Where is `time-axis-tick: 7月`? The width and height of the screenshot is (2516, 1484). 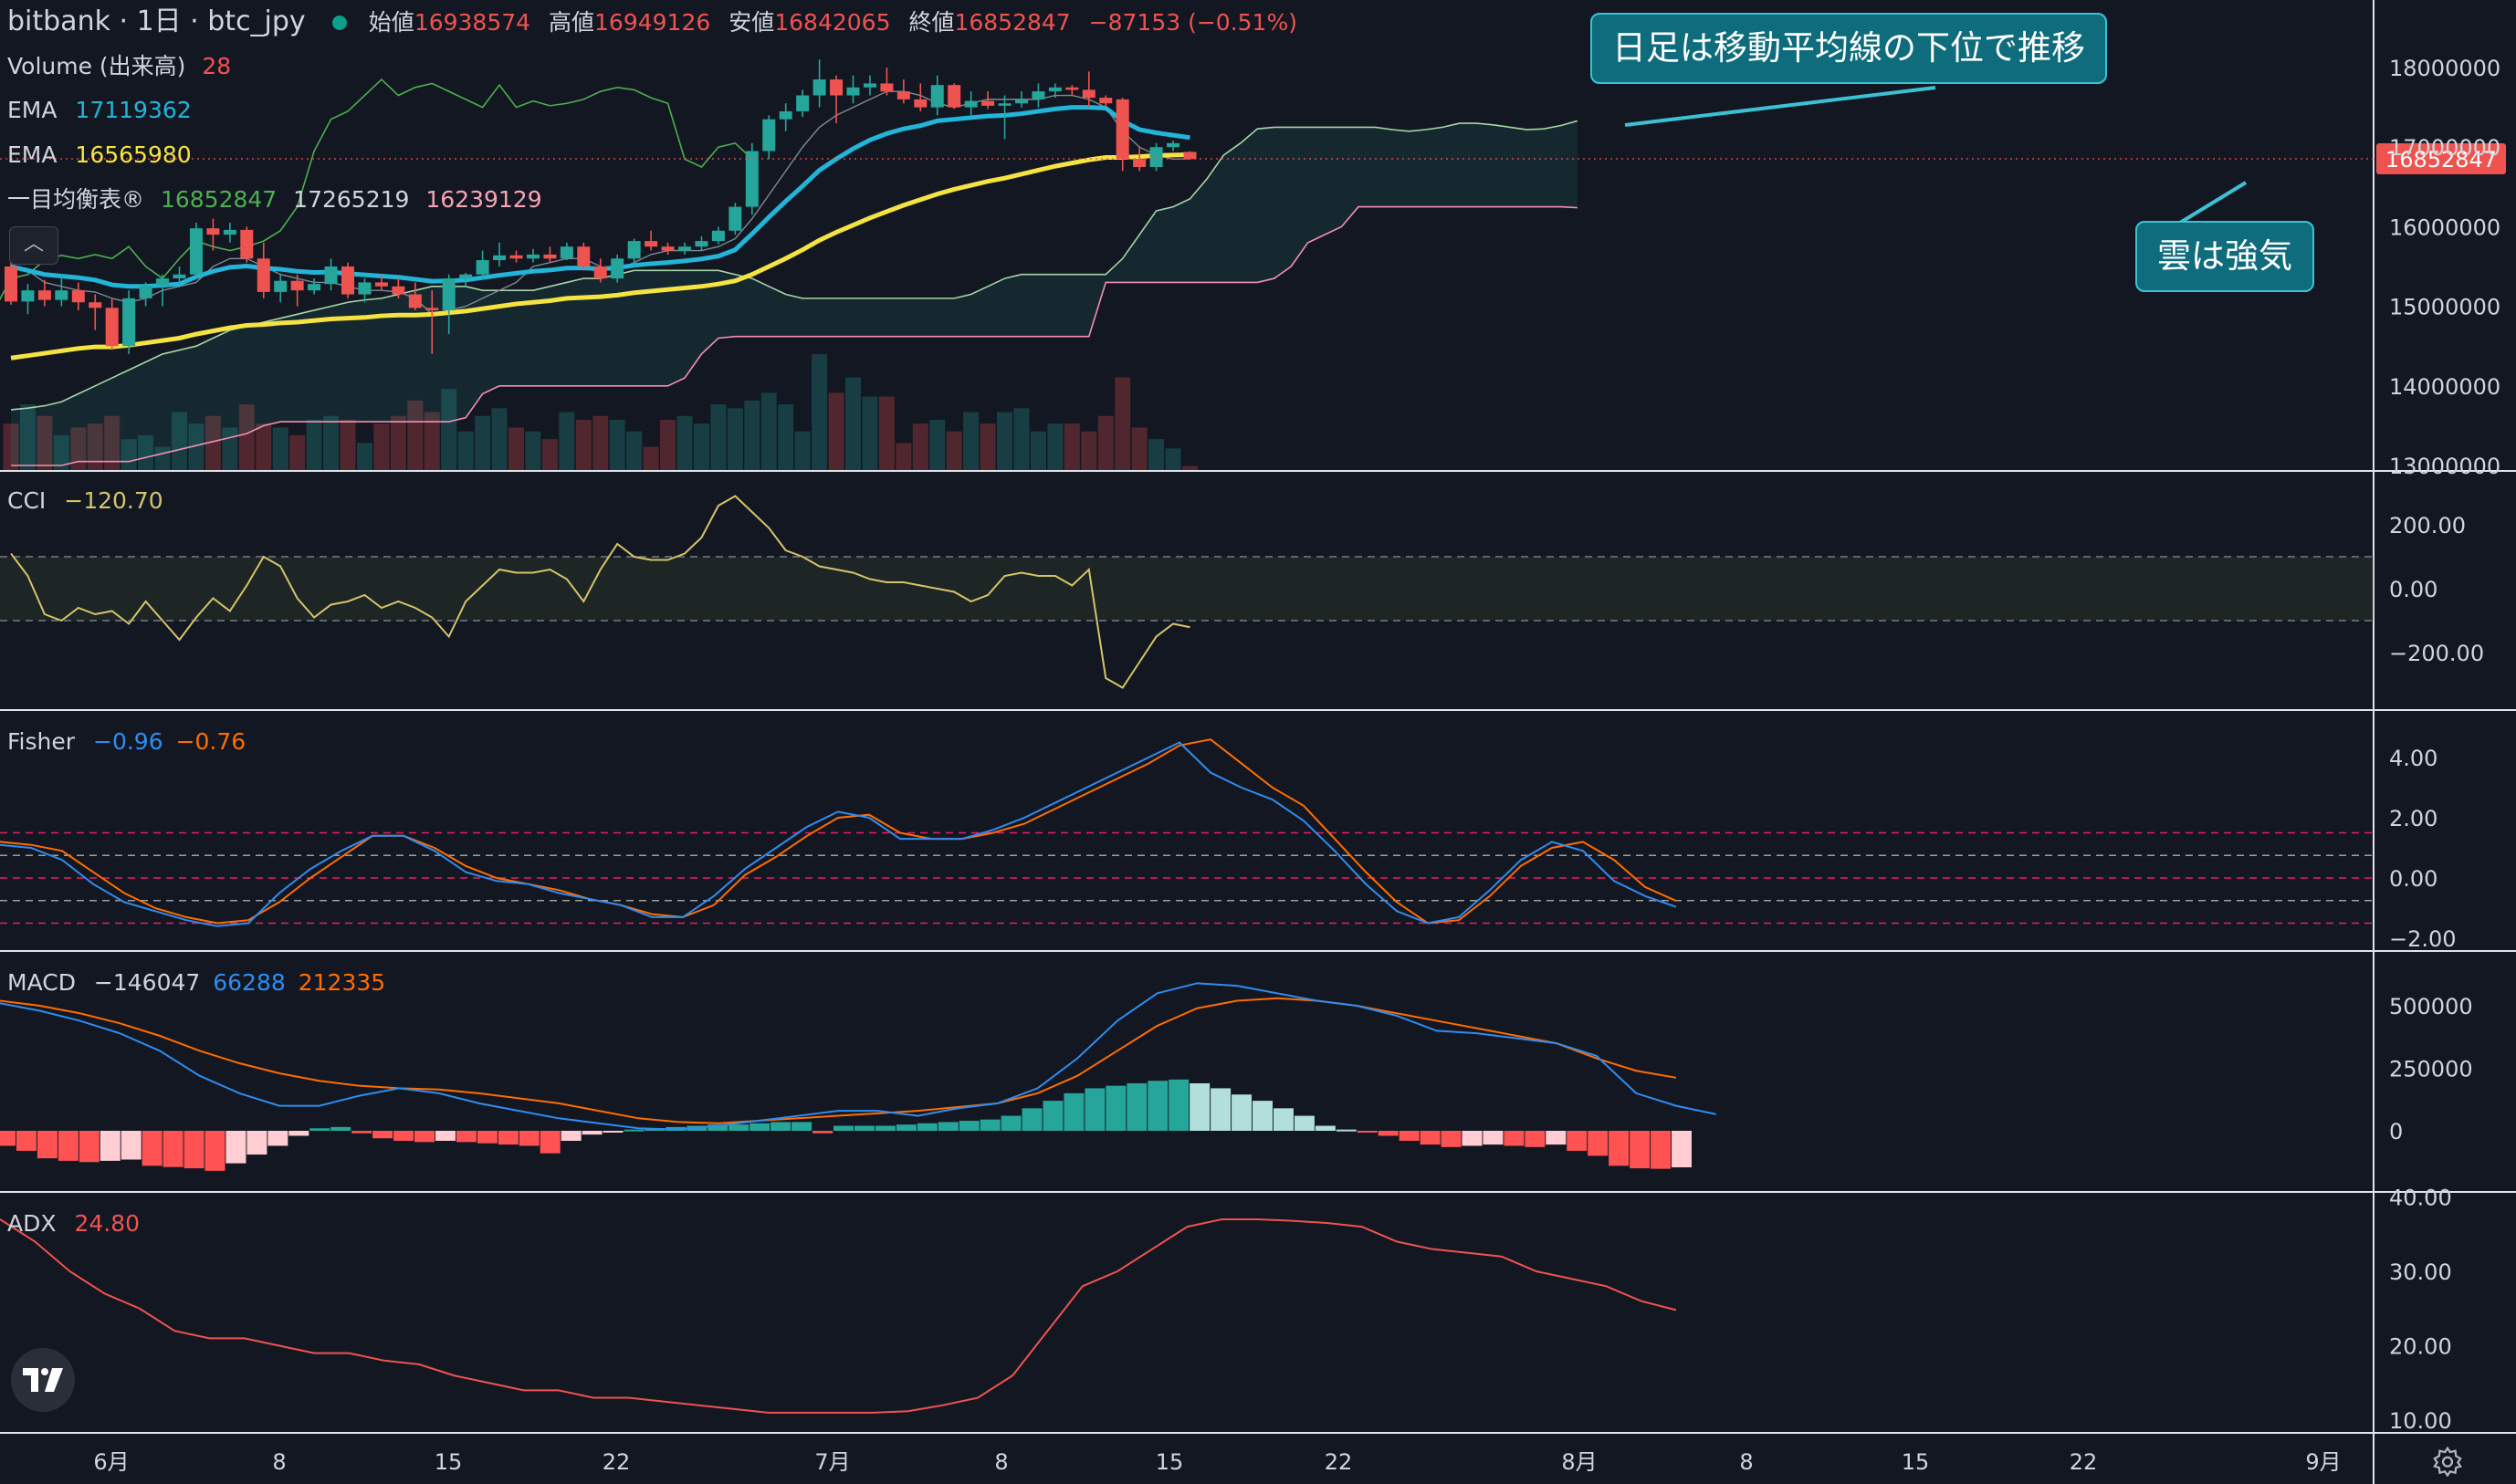
time-axis-tick: 7月 is located at coordinates (832, 1462).